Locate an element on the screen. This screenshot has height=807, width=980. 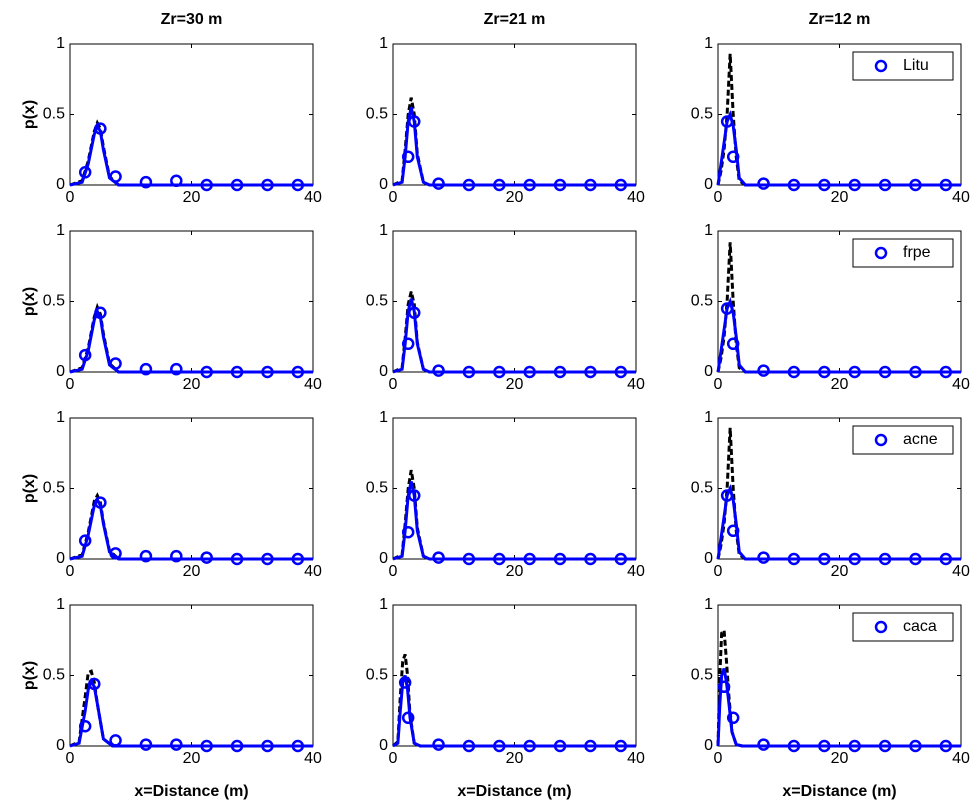
legend-label: frpe is located at coordinates (917, 252).